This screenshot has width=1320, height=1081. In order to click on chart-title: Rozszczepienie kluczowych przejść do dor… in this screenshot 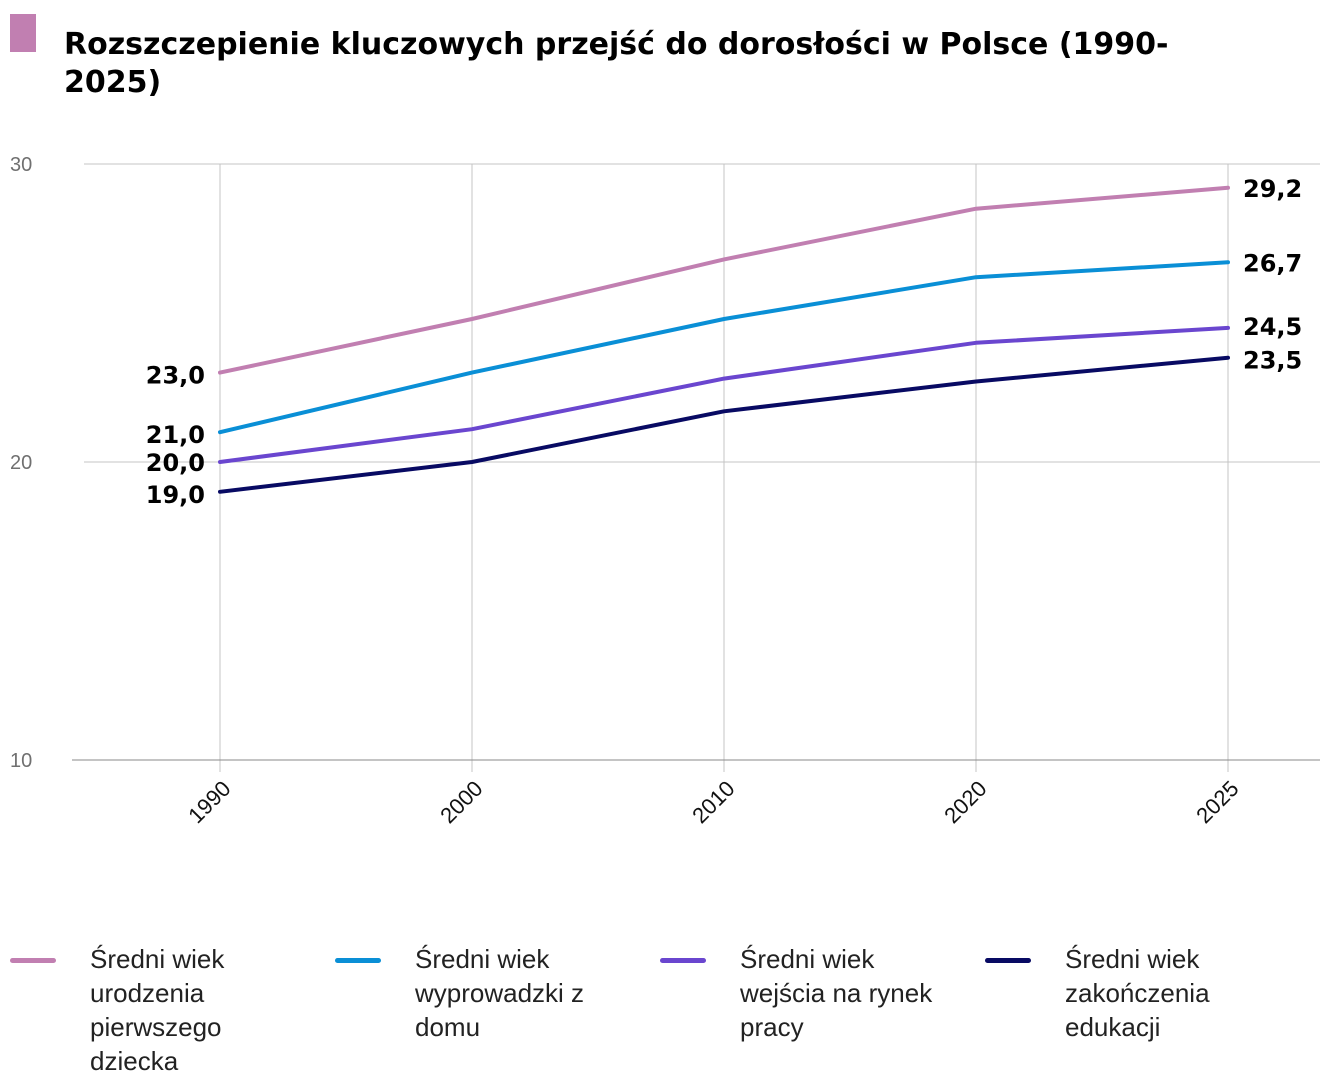, I will do `click(616, 63)`.